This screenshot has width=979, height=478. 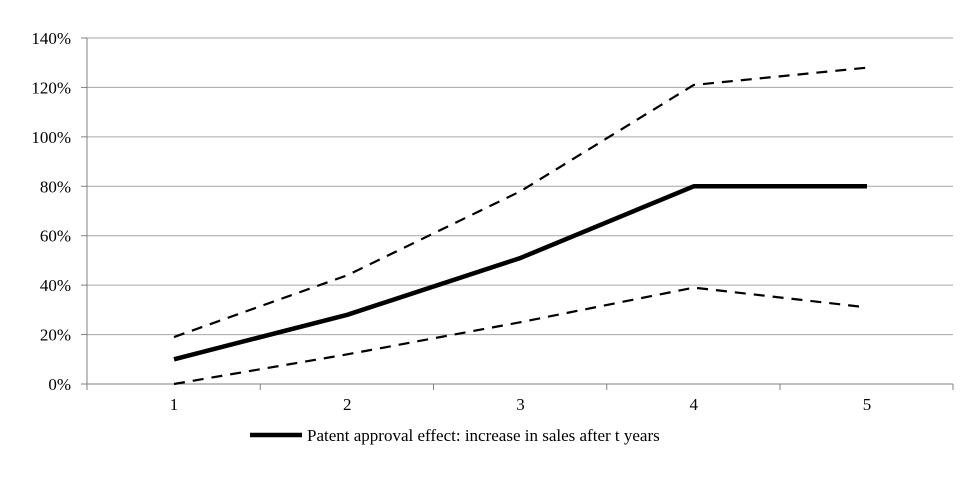 What do you see at coordinates (51, 137) in the screenshot?
I see `y-tick-label: 100%` at bounding box center [51, 137].